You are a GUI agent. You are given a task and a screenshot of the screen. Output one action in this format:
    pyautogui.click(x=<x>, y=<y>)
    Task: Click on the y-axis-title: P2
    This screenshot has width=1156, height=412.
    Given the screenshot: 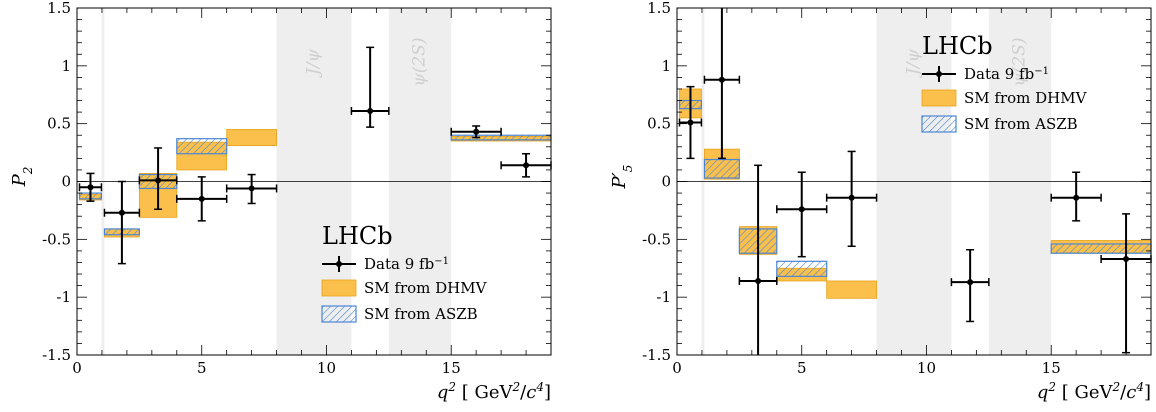 What is the action you would take?
    pyautogui.click(x=22, y=177)
    